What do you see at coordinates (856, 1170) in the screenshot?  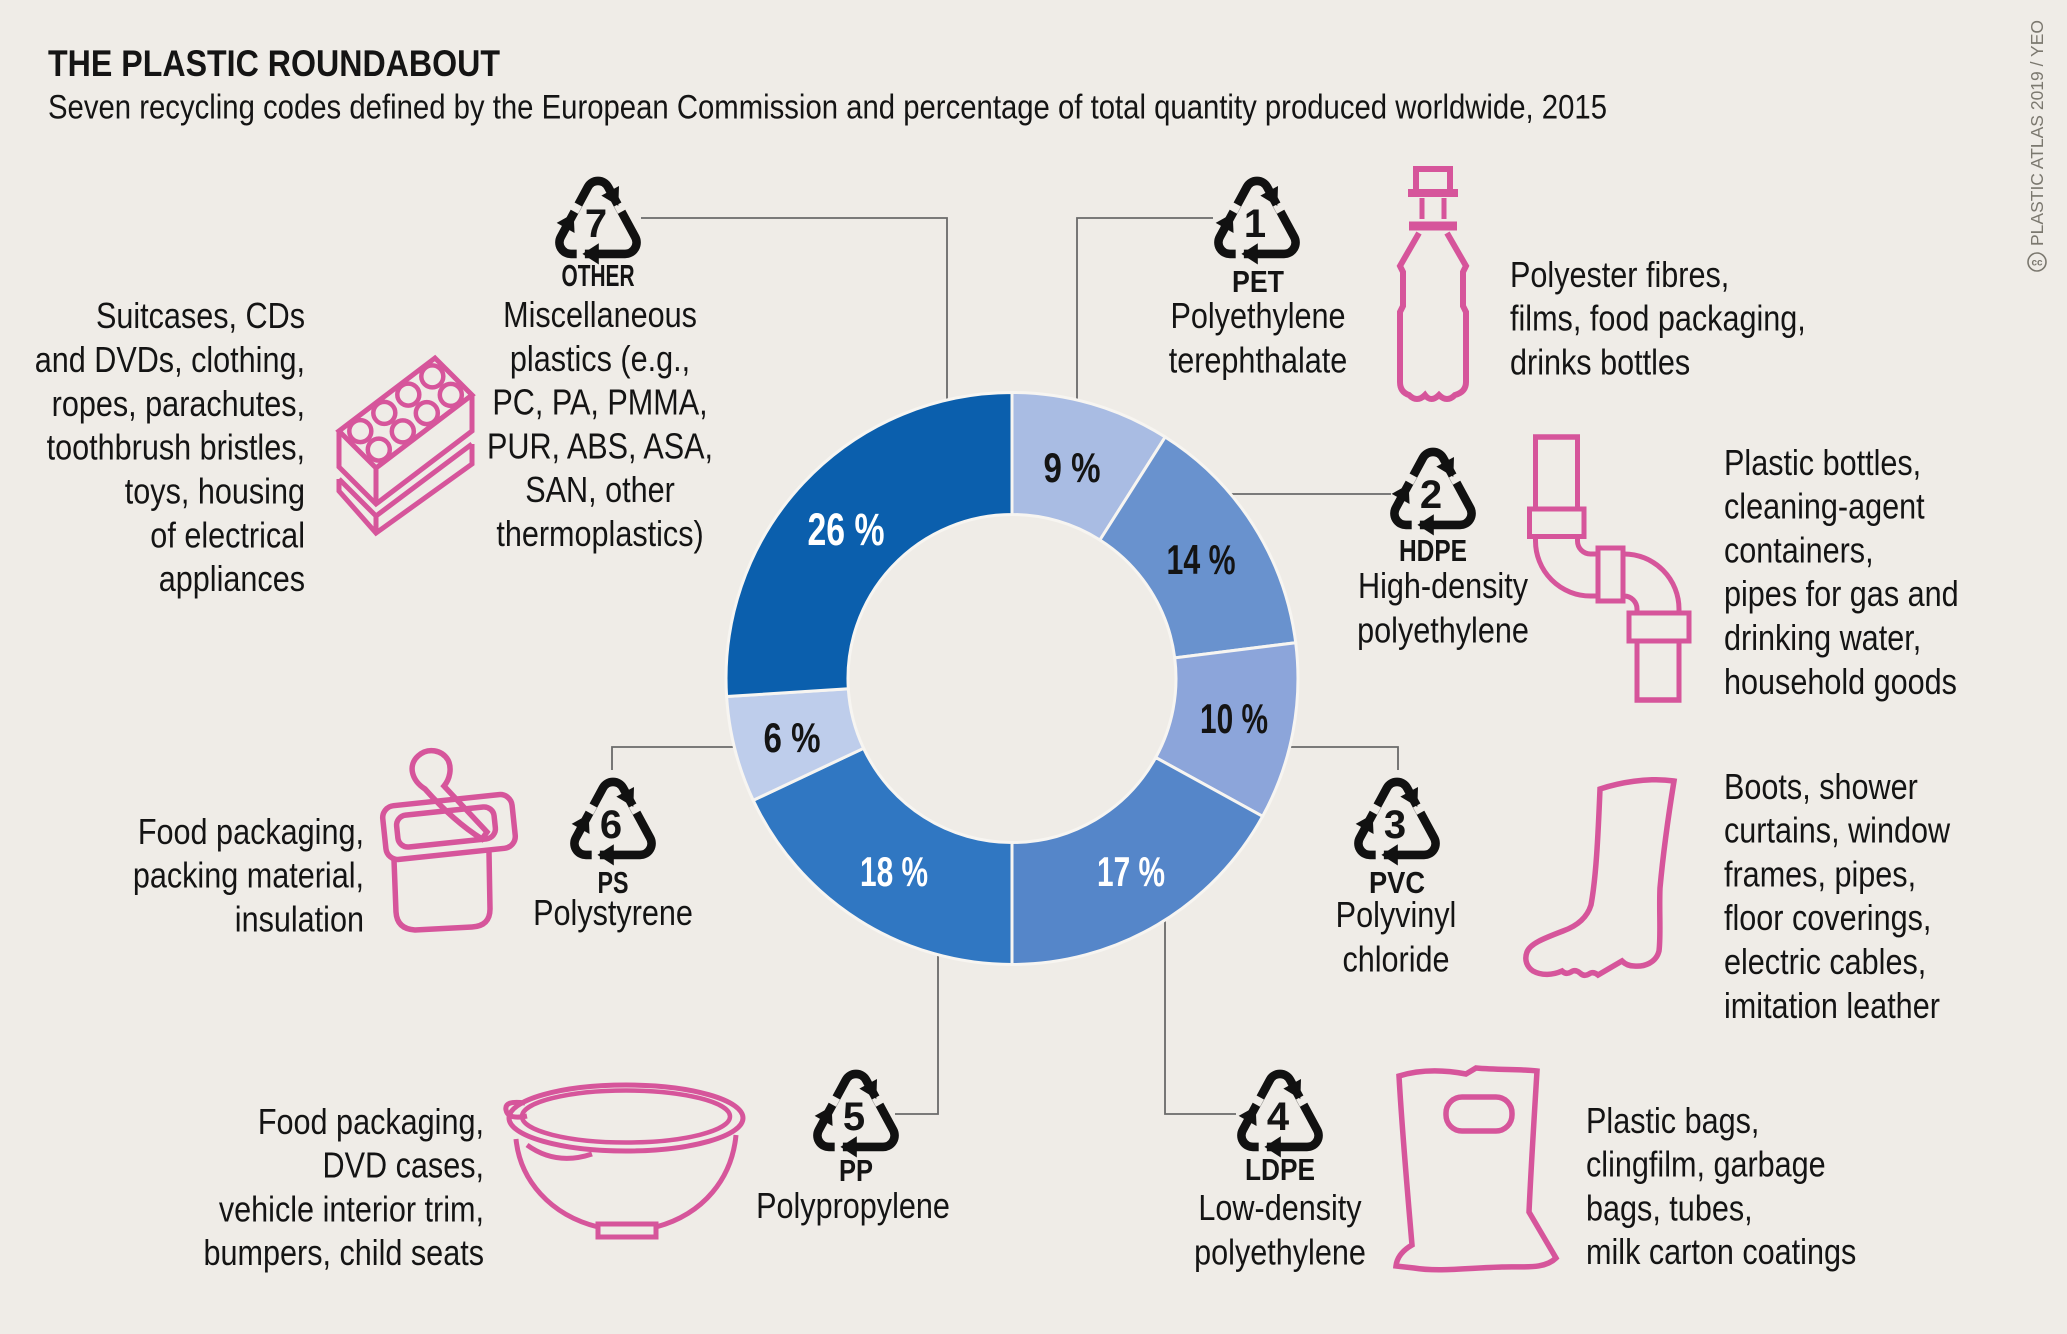 I see `svg-text: PP` at bounding box center [856, 1170].